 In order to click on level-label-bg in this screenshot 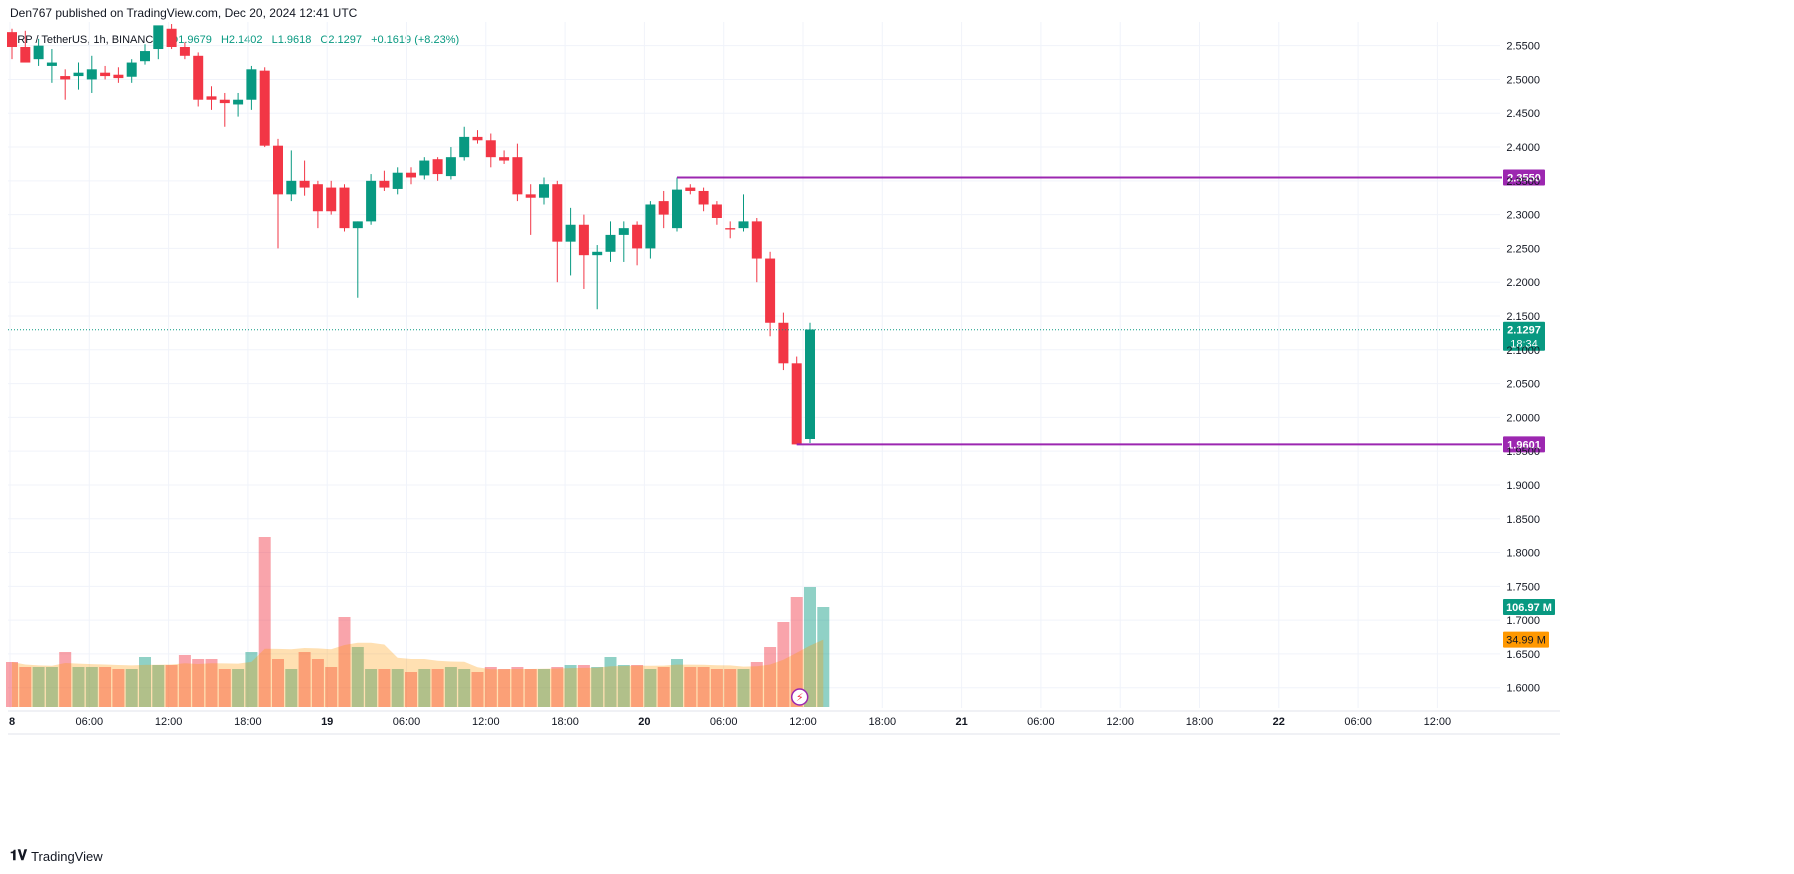, I will do `click(1524, 177)`.